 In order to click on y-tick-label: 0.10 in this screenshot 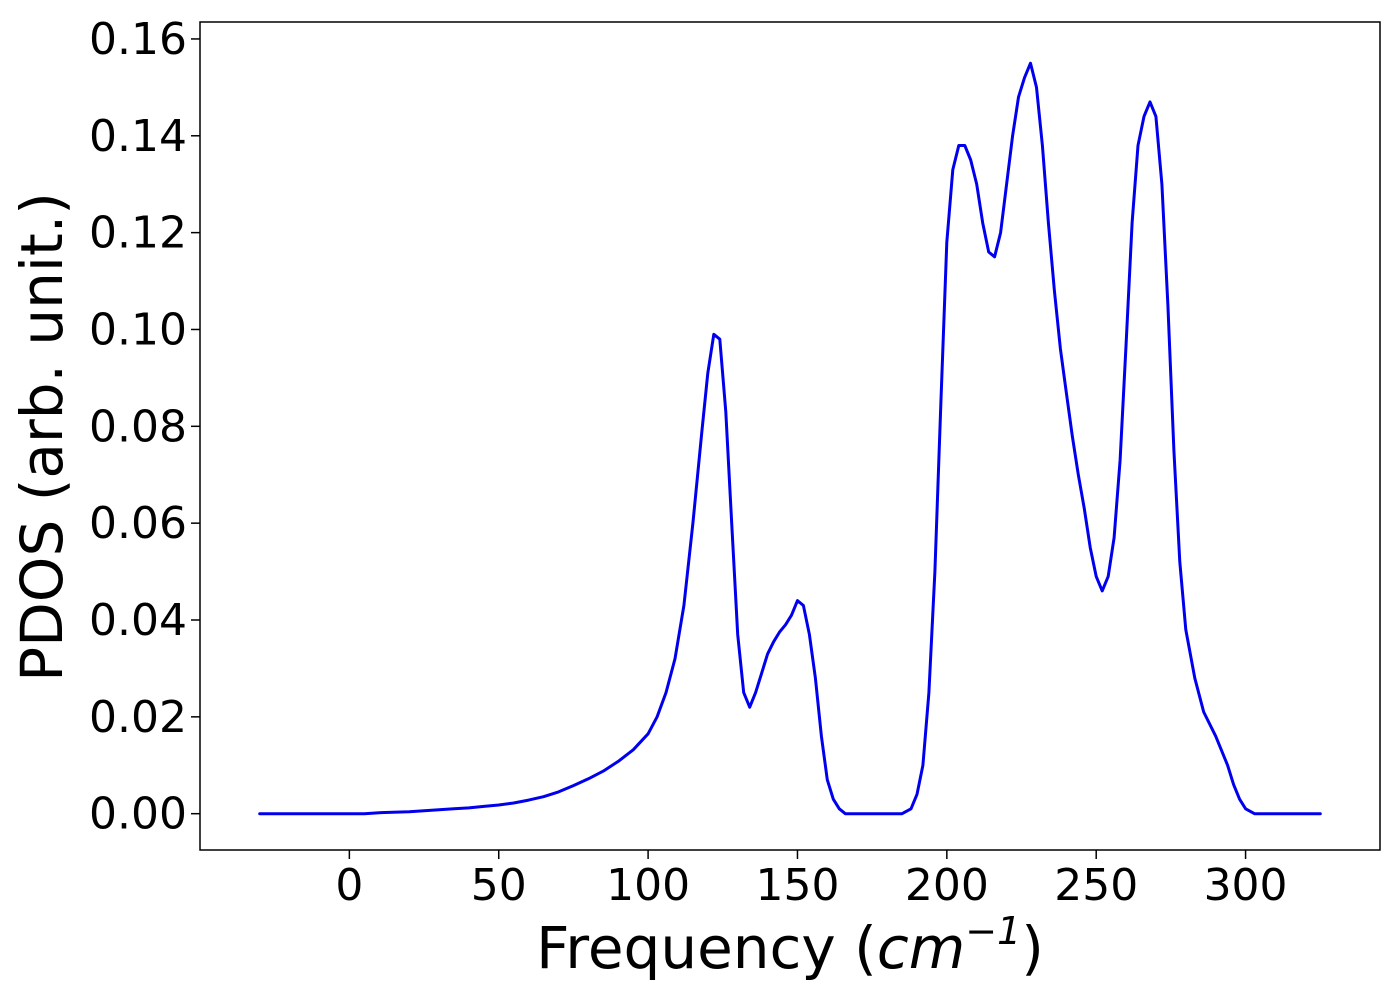, I will do `click(138, 329)`.